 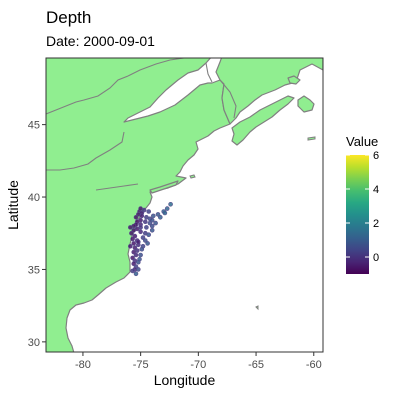 I want to click on y-tick-label: 45, so click(x=34, y=126).